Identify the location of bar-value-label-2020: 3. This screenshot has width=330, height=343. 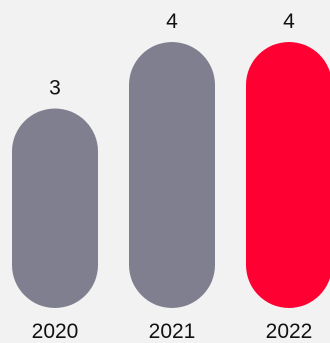
(55, 88).